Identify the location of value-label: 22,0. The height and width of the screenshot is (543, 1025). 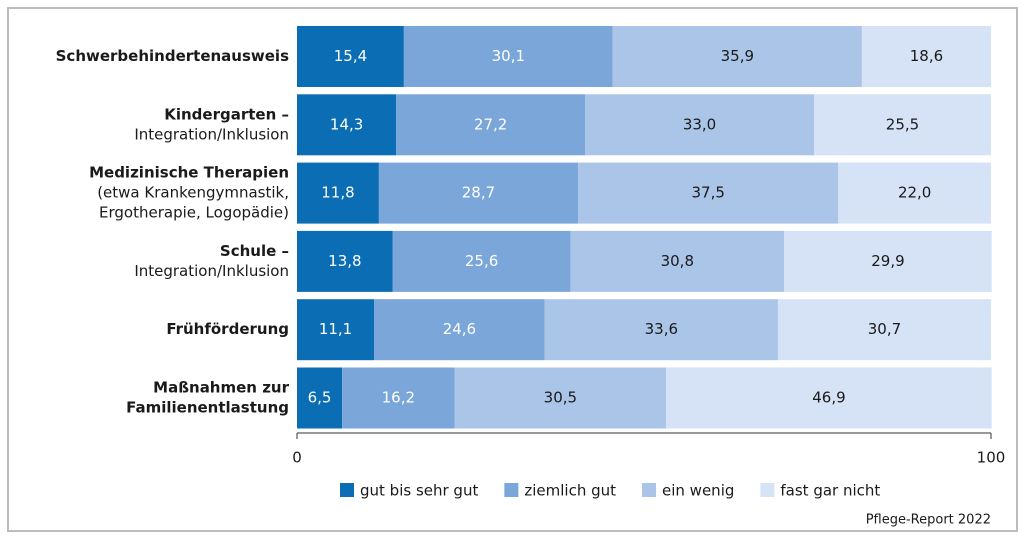
(914, 193).